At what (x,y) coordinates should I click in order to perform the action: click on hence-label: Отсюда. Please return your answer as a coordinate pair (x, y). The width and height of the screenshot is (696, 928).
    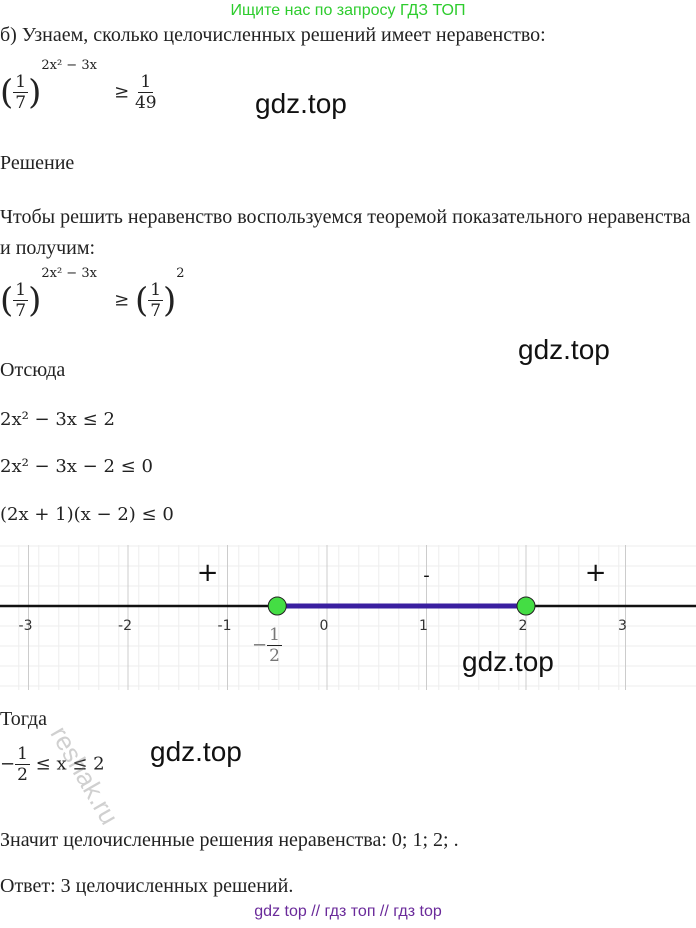
    Looking at the image, I should click on (33, 370).